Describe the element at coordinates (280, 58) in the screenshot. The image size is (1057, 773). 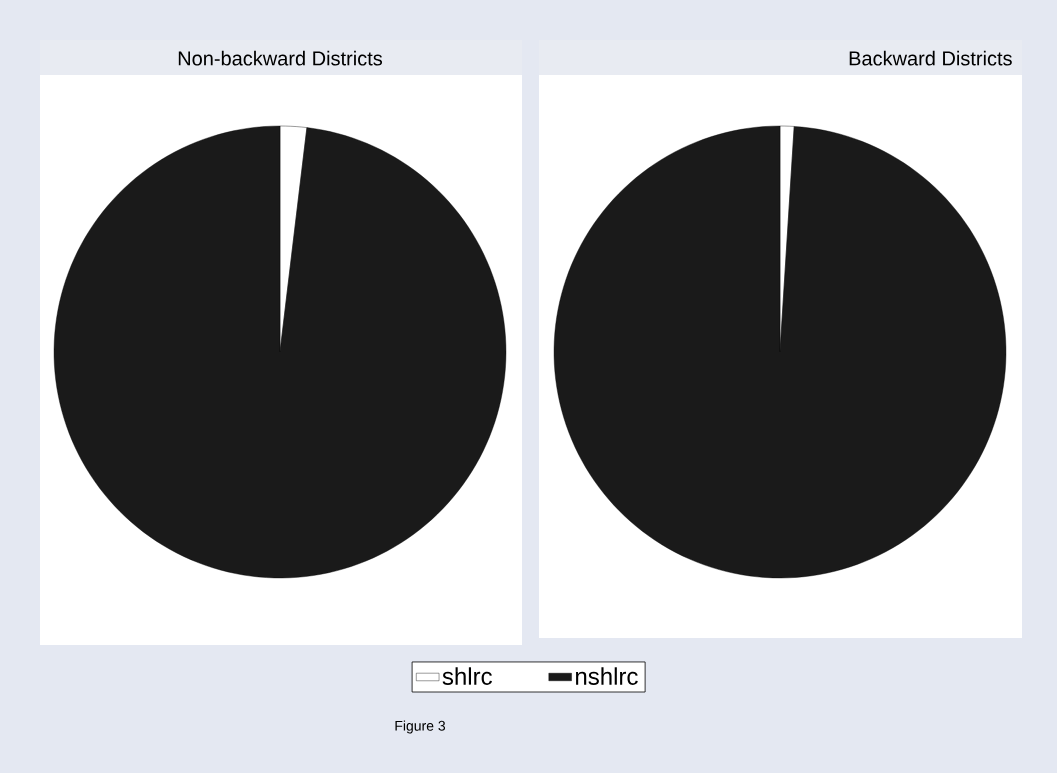
I see `chart-title: Non-backward Districts` at that location.